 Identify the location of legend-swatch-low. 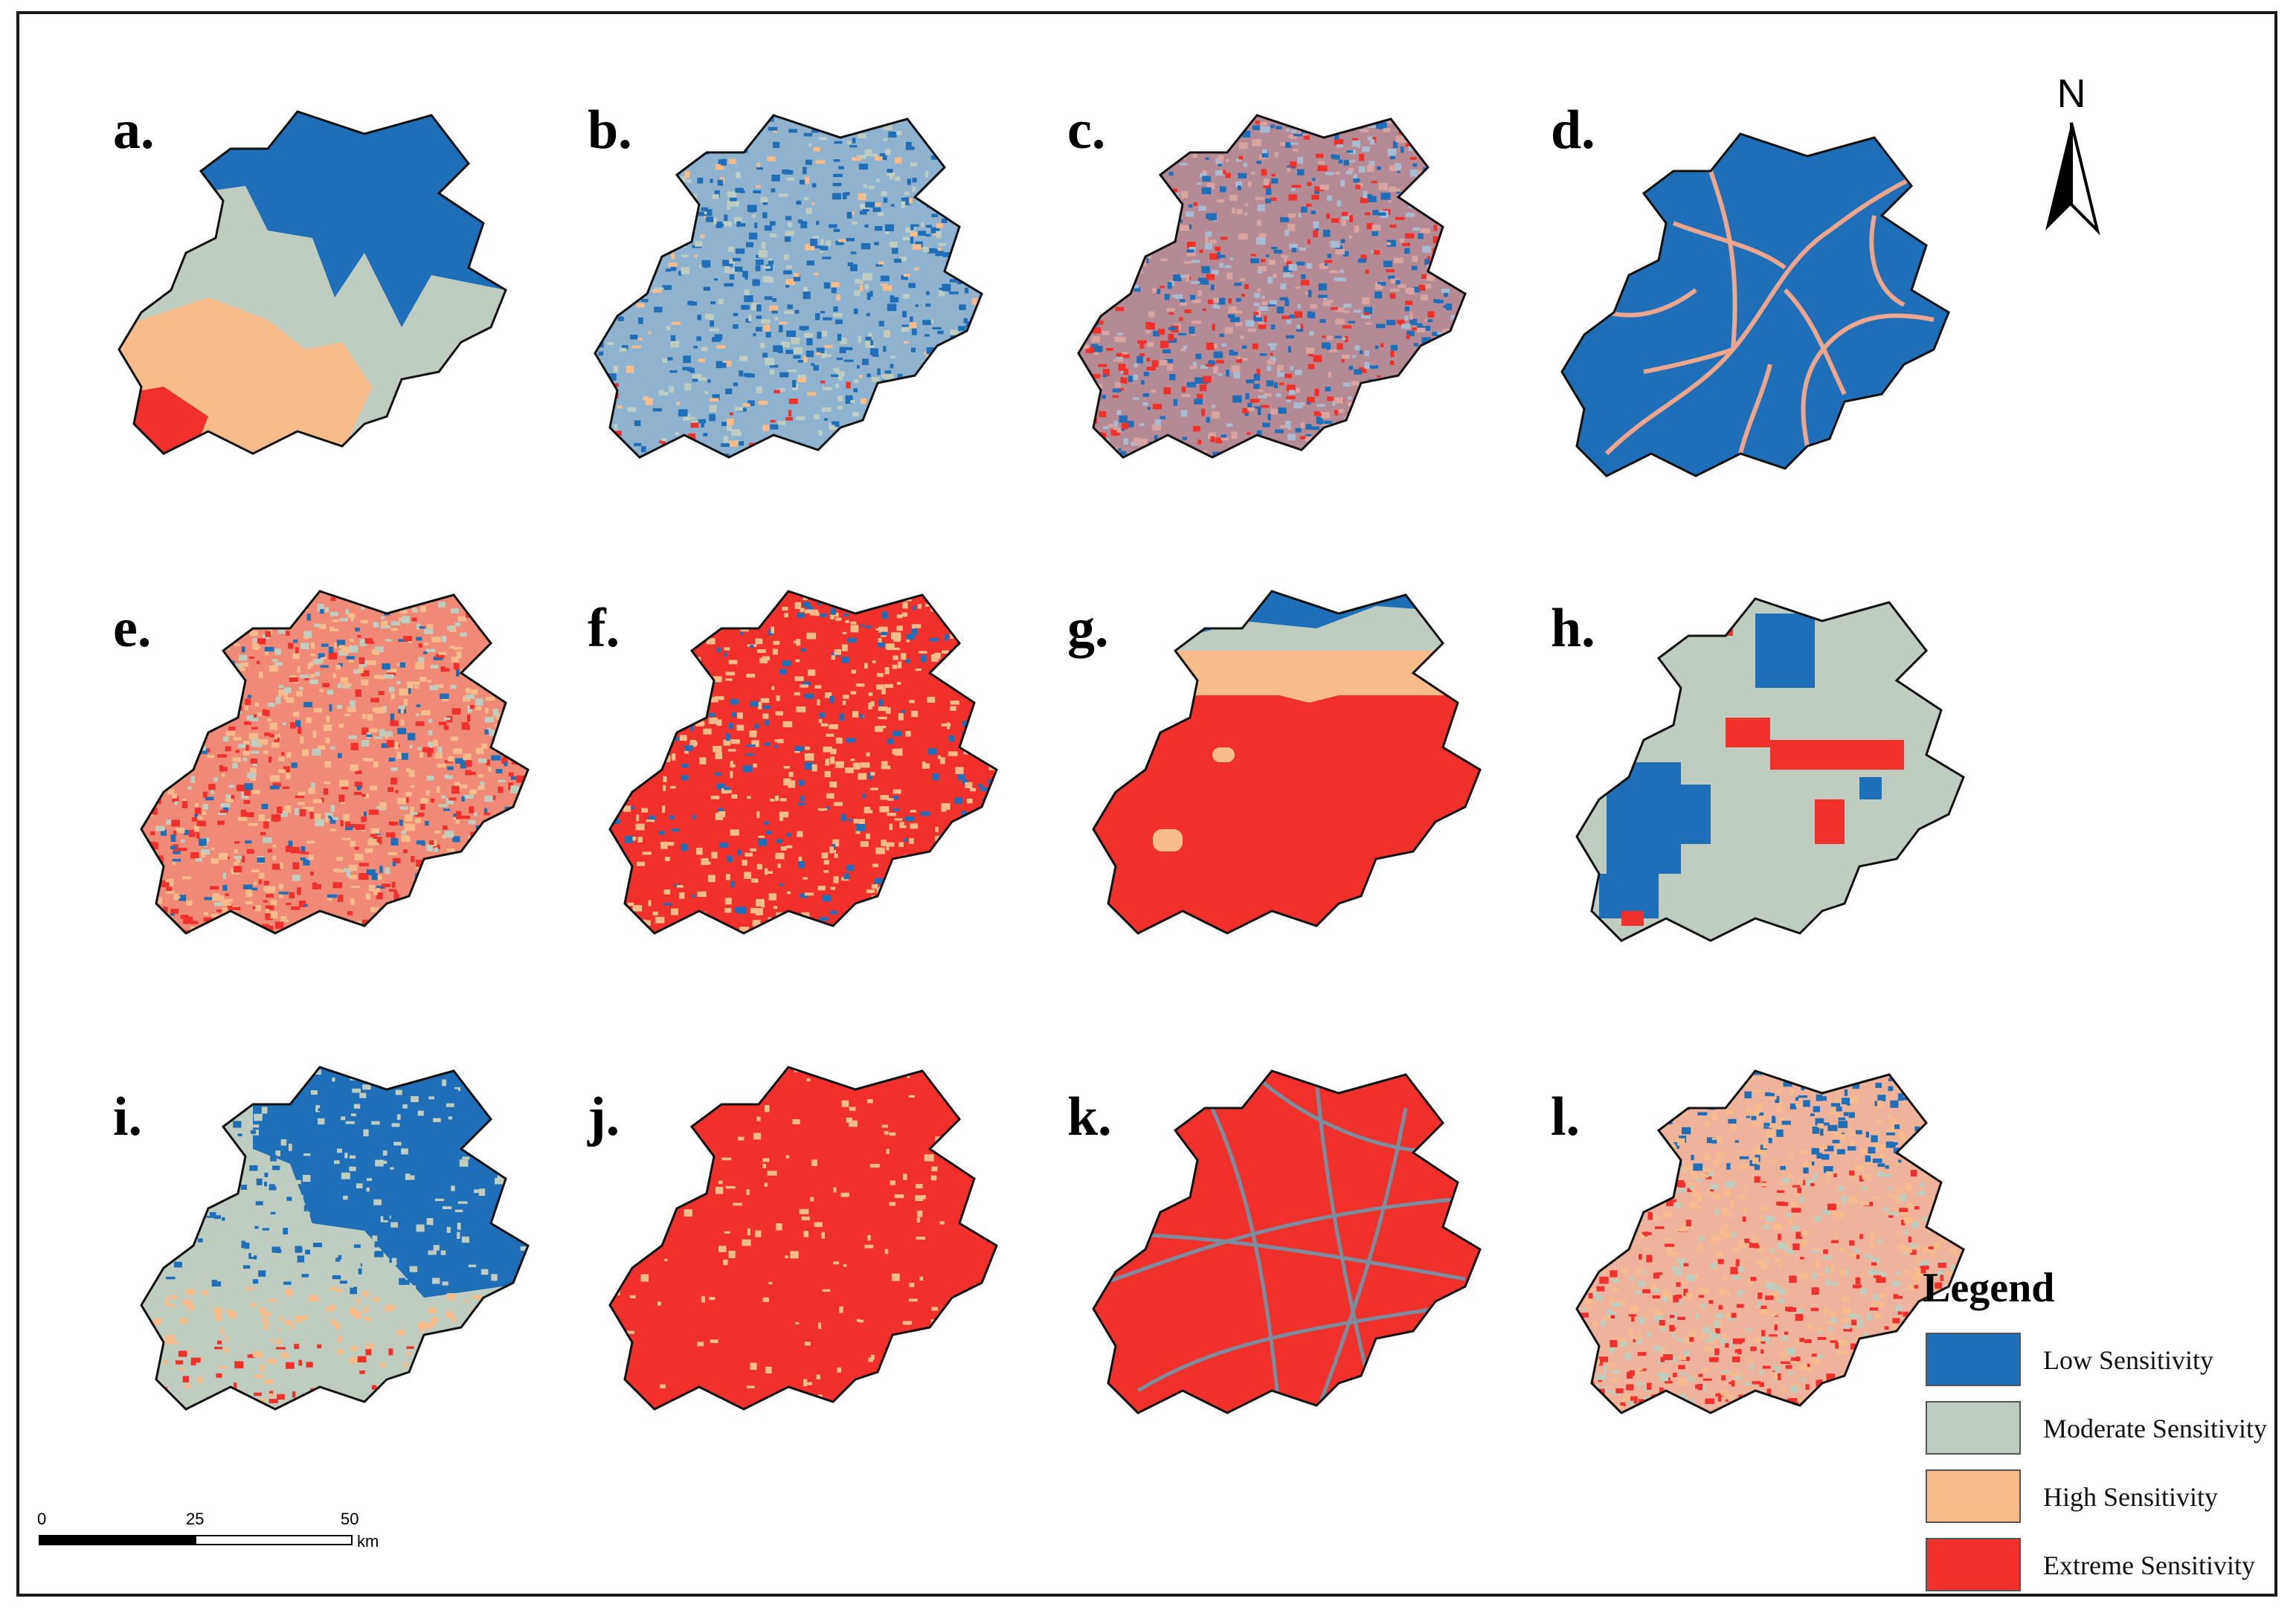
(1973, 1359).